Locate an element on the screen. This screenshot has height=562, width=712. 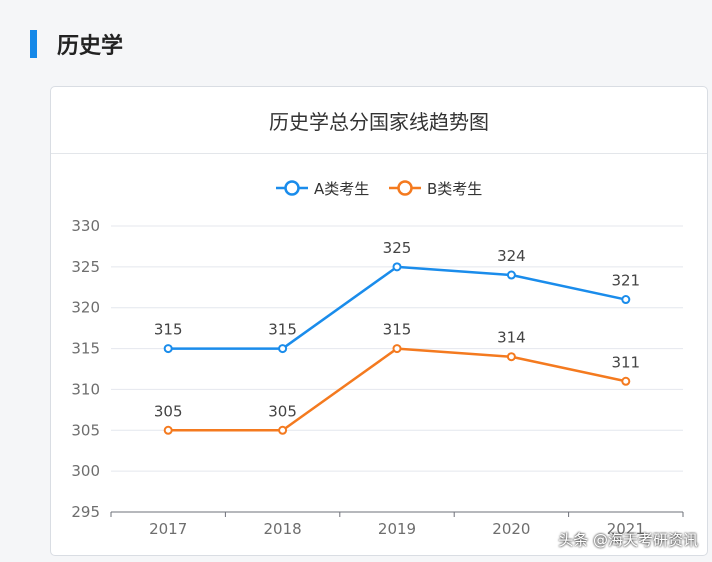
chart-title: 历史学总分国家线趋势图 is located at coordinates (379, 121).